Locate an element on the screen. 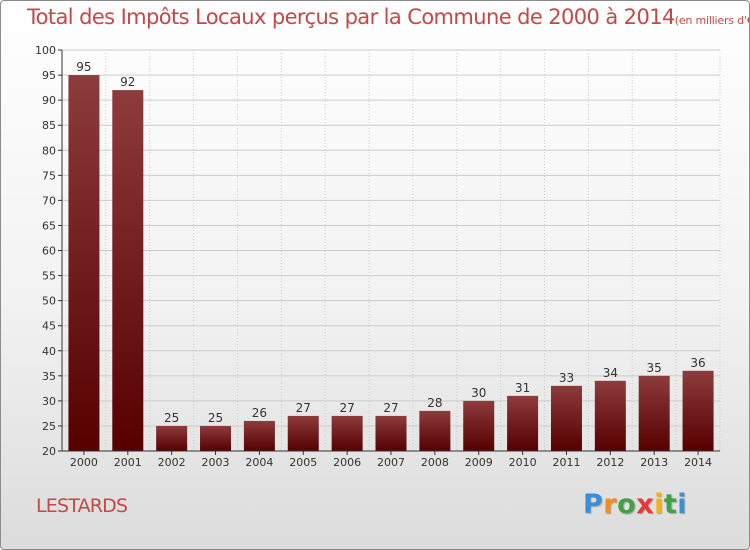  data-label: 95 is located at coordinates (83, 67).